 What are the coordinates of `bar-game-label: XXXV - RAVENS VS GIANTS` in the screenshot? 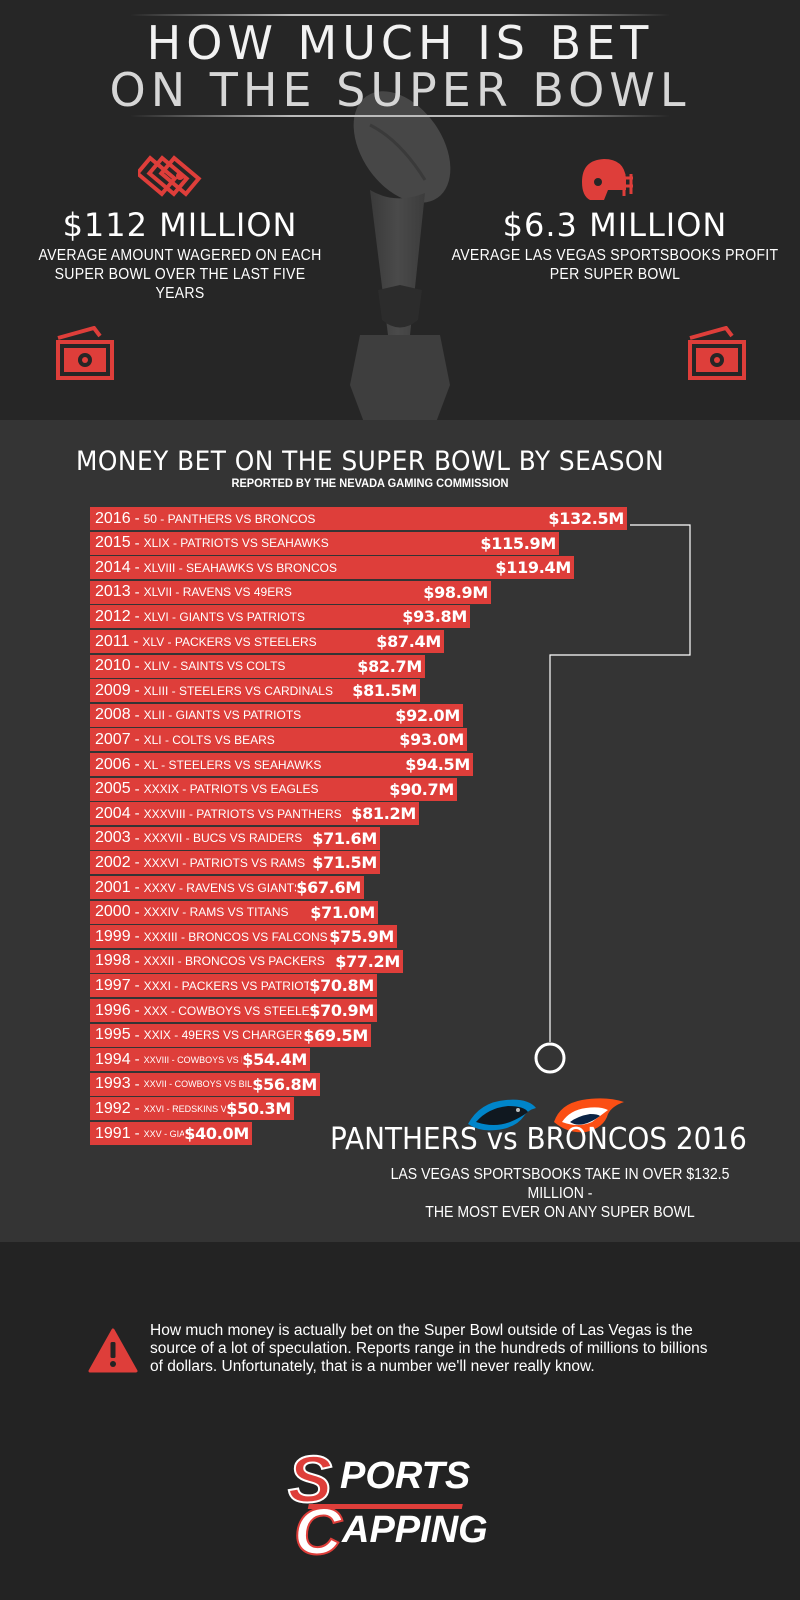 It's located at (220, 887).